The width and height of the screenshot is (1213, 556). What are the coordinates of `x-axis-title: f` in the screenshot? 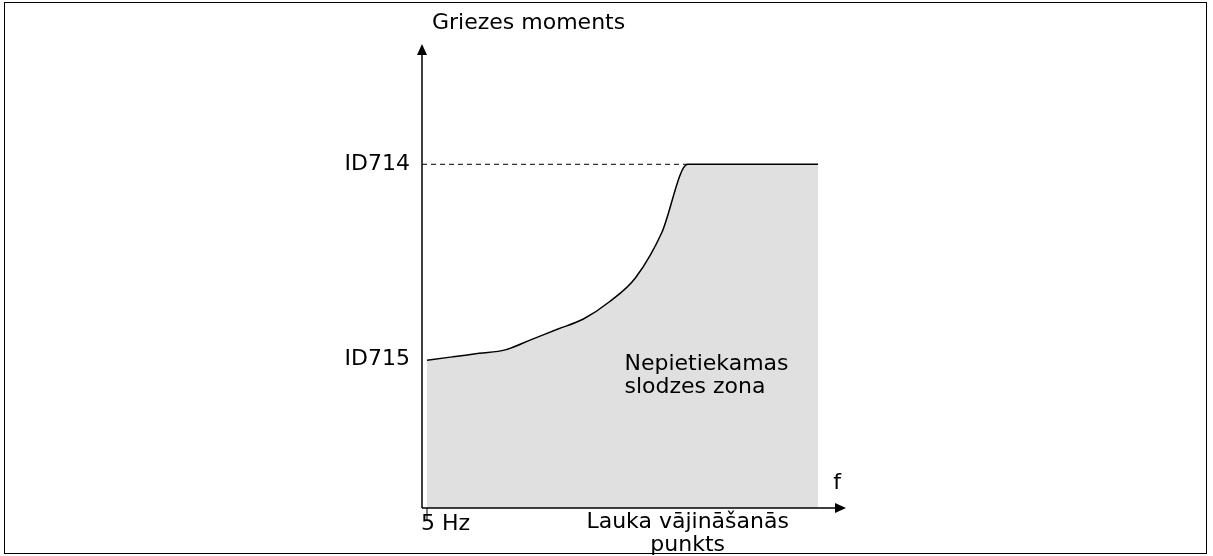 It's located at (838, 481).